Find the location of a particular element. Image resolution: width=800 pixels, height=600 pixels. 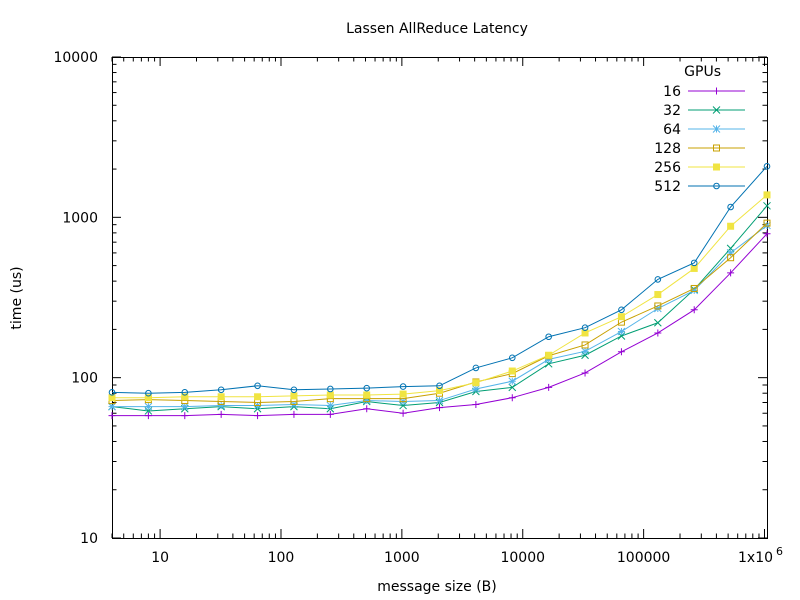

legend-label: 128 is located at coordinates (667, 149).